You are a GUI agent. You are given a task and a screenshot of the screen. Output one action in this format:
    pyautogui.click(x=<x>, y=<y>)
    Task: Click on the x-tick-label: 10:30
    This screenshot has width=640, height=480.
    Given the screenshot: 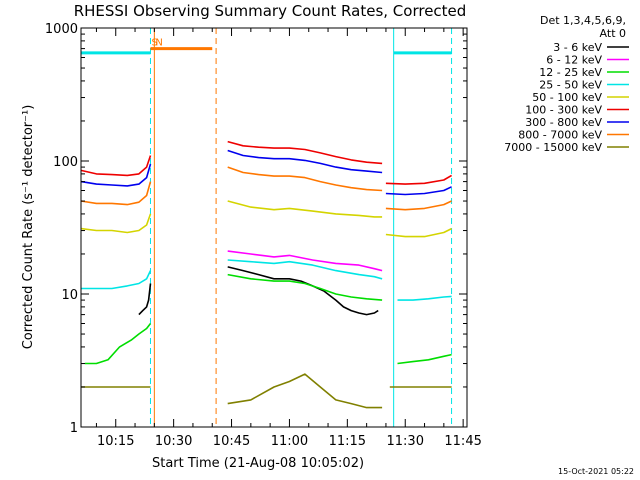 What is the action you would take?
    pyautogui.click(x=173, y=441)
    